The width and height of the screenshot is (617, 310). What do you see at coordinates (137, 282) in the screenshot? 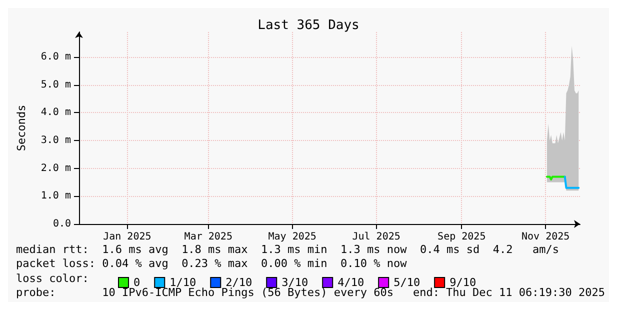
I see `legend-label: 0` at bounding box center [137, 282].